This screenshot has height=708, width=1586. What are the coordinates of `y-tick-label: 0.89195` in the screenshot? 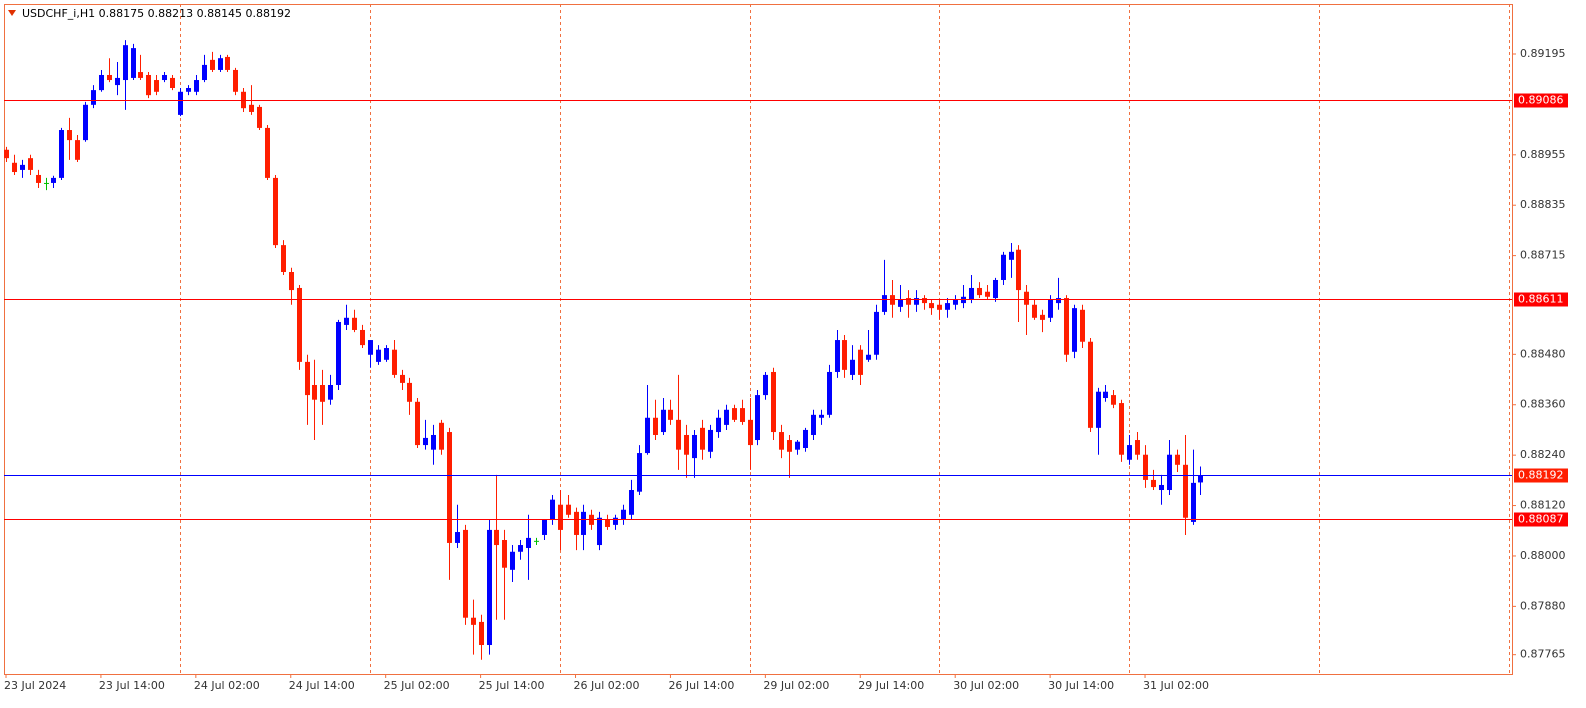 It's located at (1543, 53).